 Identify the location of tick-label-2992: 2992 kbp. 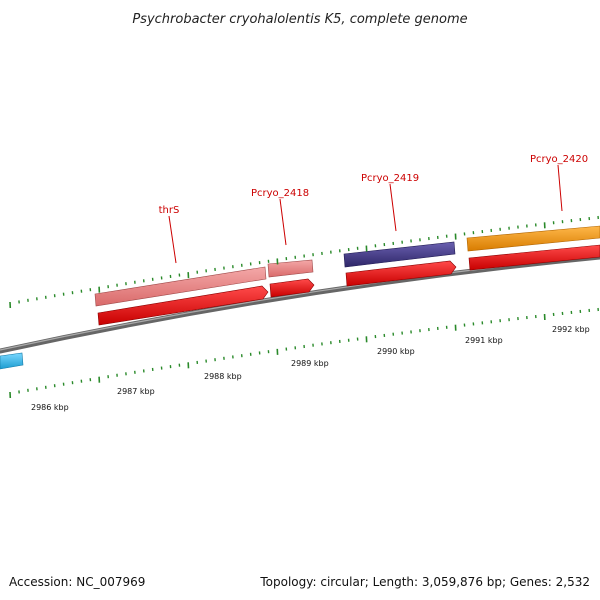
(571, 329).